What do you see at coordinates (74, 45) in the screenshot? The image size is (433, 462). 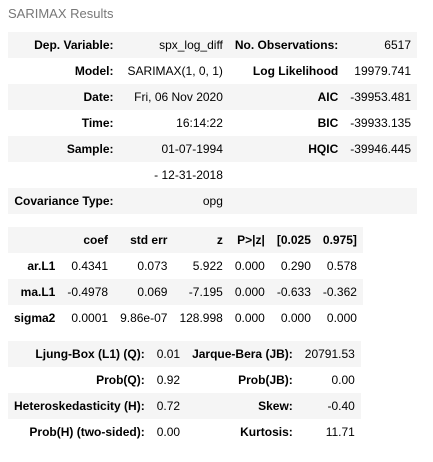 I see `label-dep-variable: Dep. Variable:` at bounding box center [74, 45].